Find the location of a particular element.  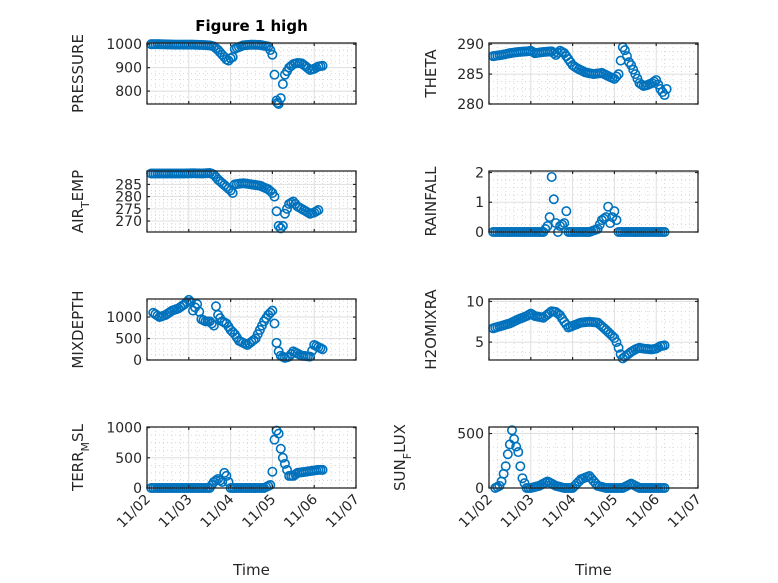

axes-row3-left: 0 500 1000 MIXDEPTH is located at coordinates (213, 329).